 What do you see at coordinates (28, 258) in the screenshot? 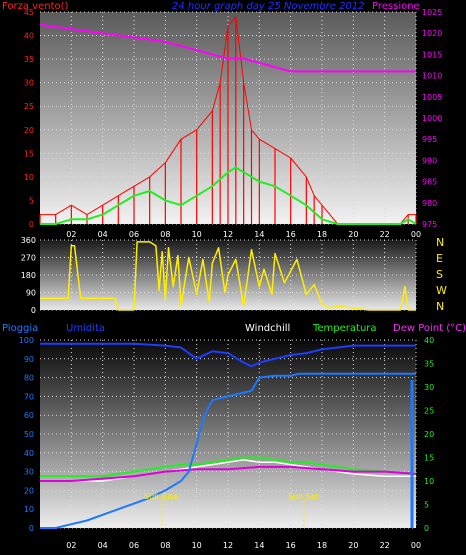
I see `left-tick-label: 270` at bounding box center [28, 258].